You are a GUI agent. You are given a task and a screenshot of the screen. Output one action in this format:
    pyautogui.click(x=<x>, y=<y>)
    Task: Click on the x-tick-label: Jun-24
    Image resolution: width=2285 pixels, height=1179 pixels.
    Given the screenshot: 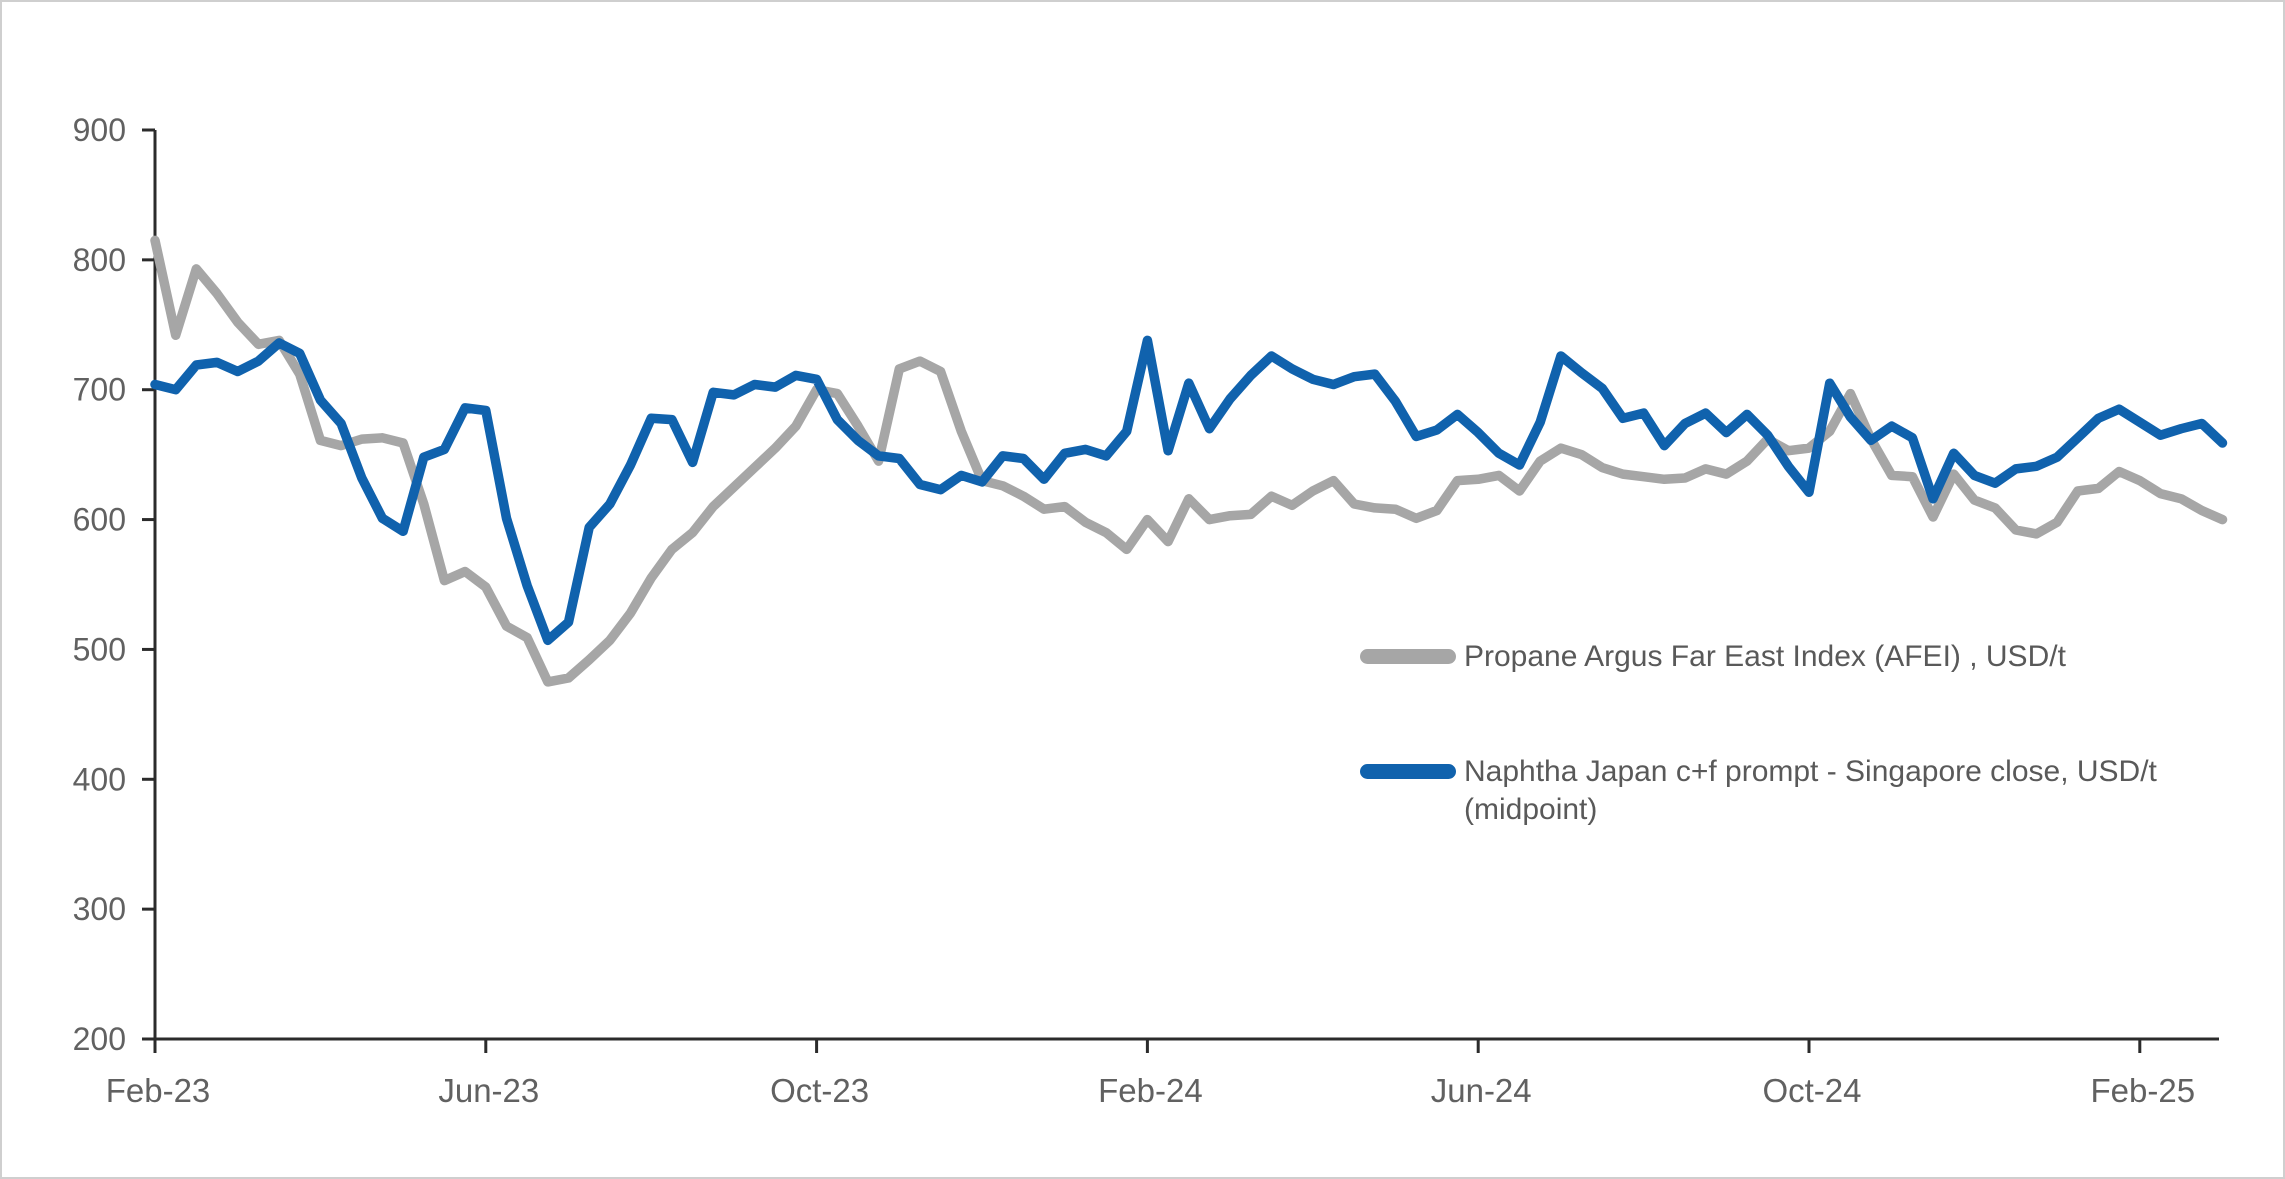 What is the action you would take?
    pyautogui.click(x=1481, y=1090)
    